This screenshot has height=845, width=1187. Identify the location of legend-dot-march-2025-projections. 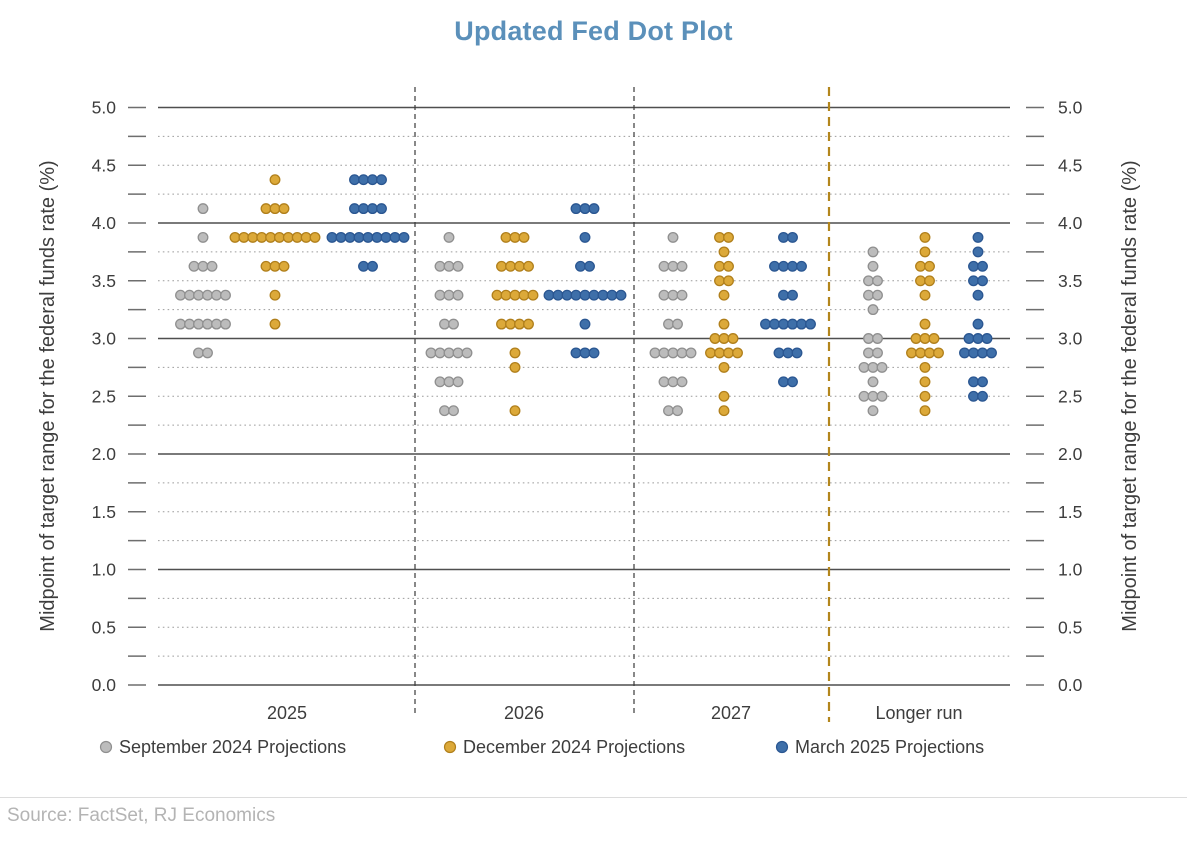
(782, 747).